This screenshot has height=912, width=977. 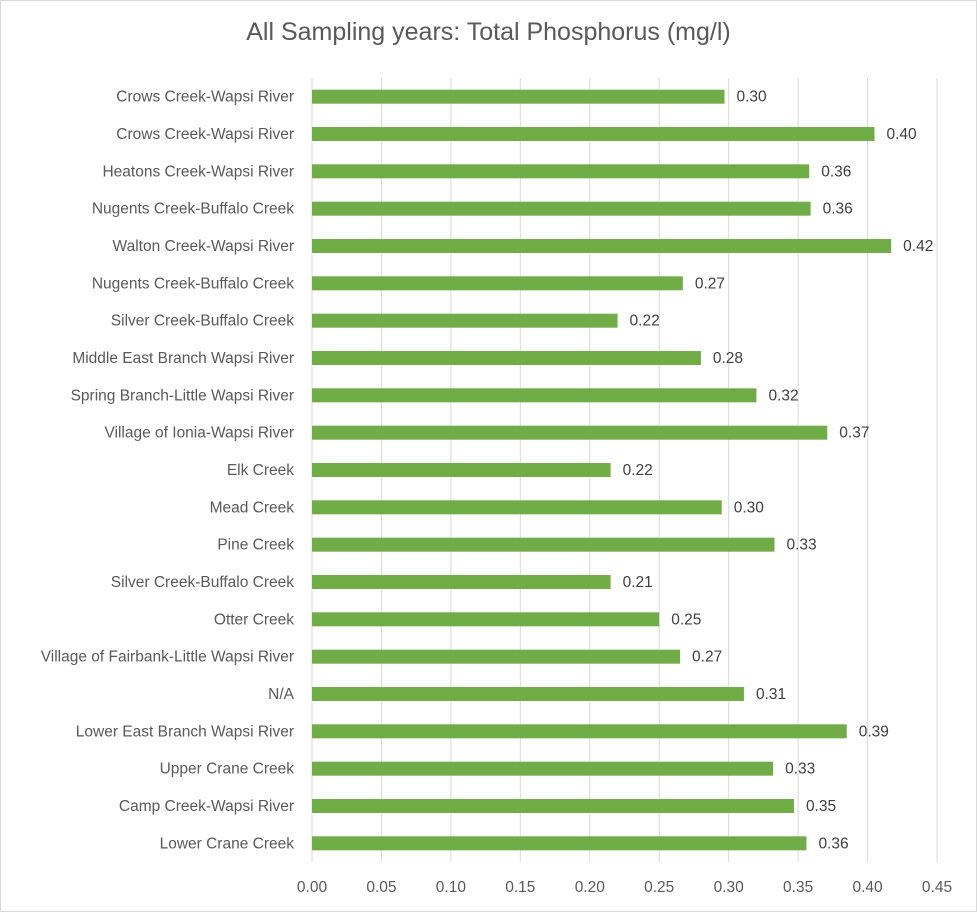 What do you see at coordinates (638, 582) in the screenshot?
I see `value-label: 0.21` at bounding box center [638, 582].